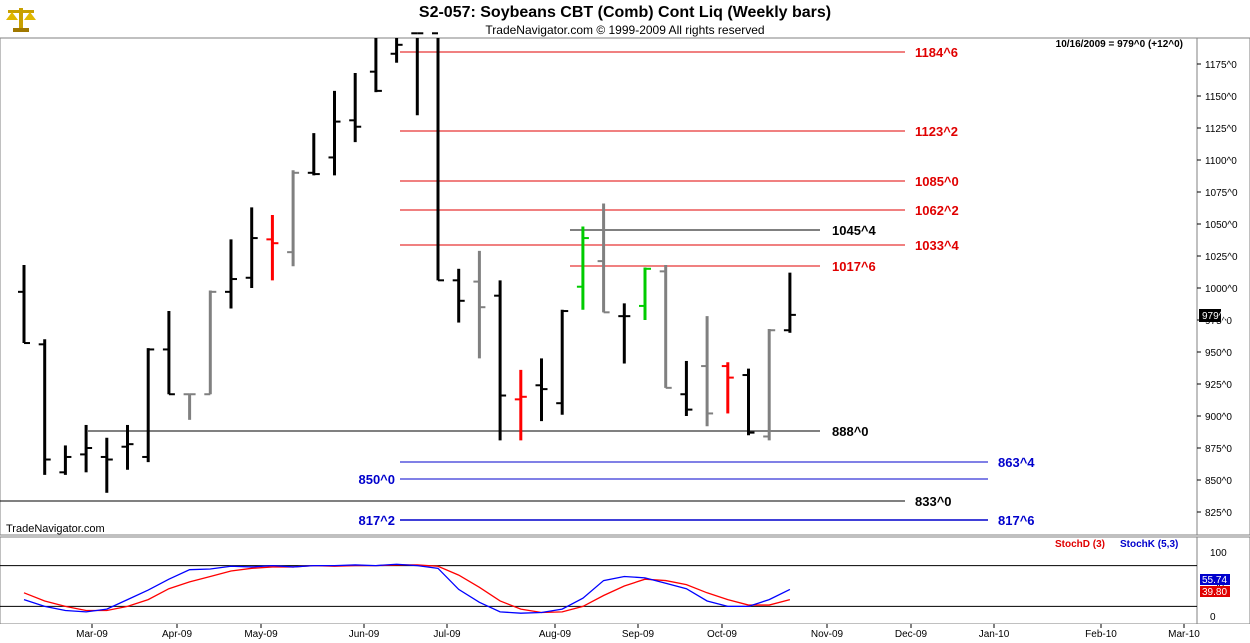 This screenshot has height=643, width=1250. What do you see at coordinates (1221, 225) in the screenshot?
I see `price-tick-label: 1050^0` at bounding box center [1221, 225].